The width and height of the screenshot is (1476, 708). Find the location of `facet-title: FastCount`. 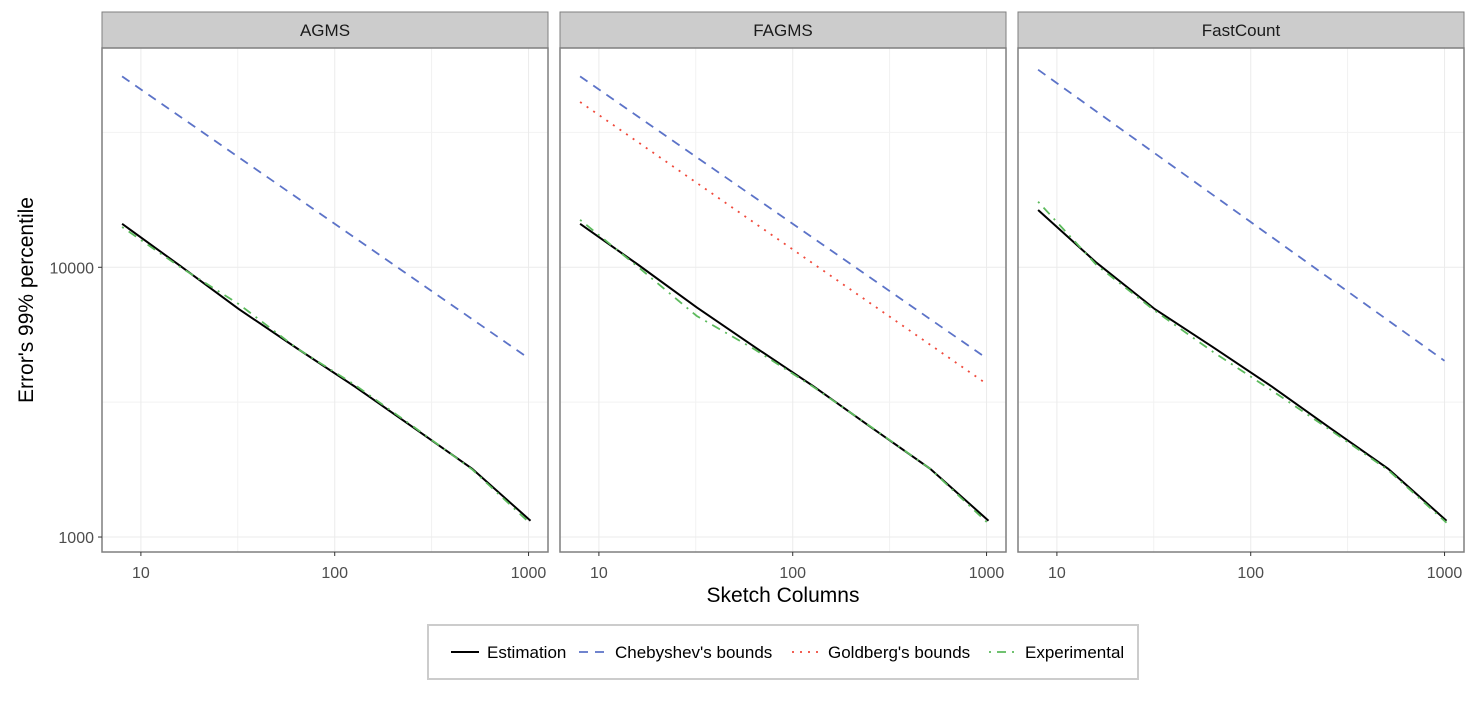

facet-title: FastCount is located at coordinates (1241, 30).